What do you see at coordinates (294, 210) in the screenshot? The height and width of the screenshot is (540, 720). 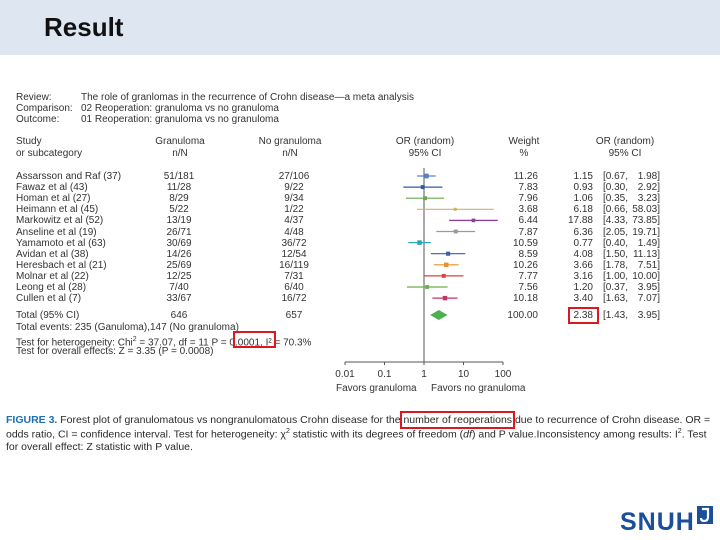 I see `no-granuloma-count: 1/22` at bounding box center [294, 210].